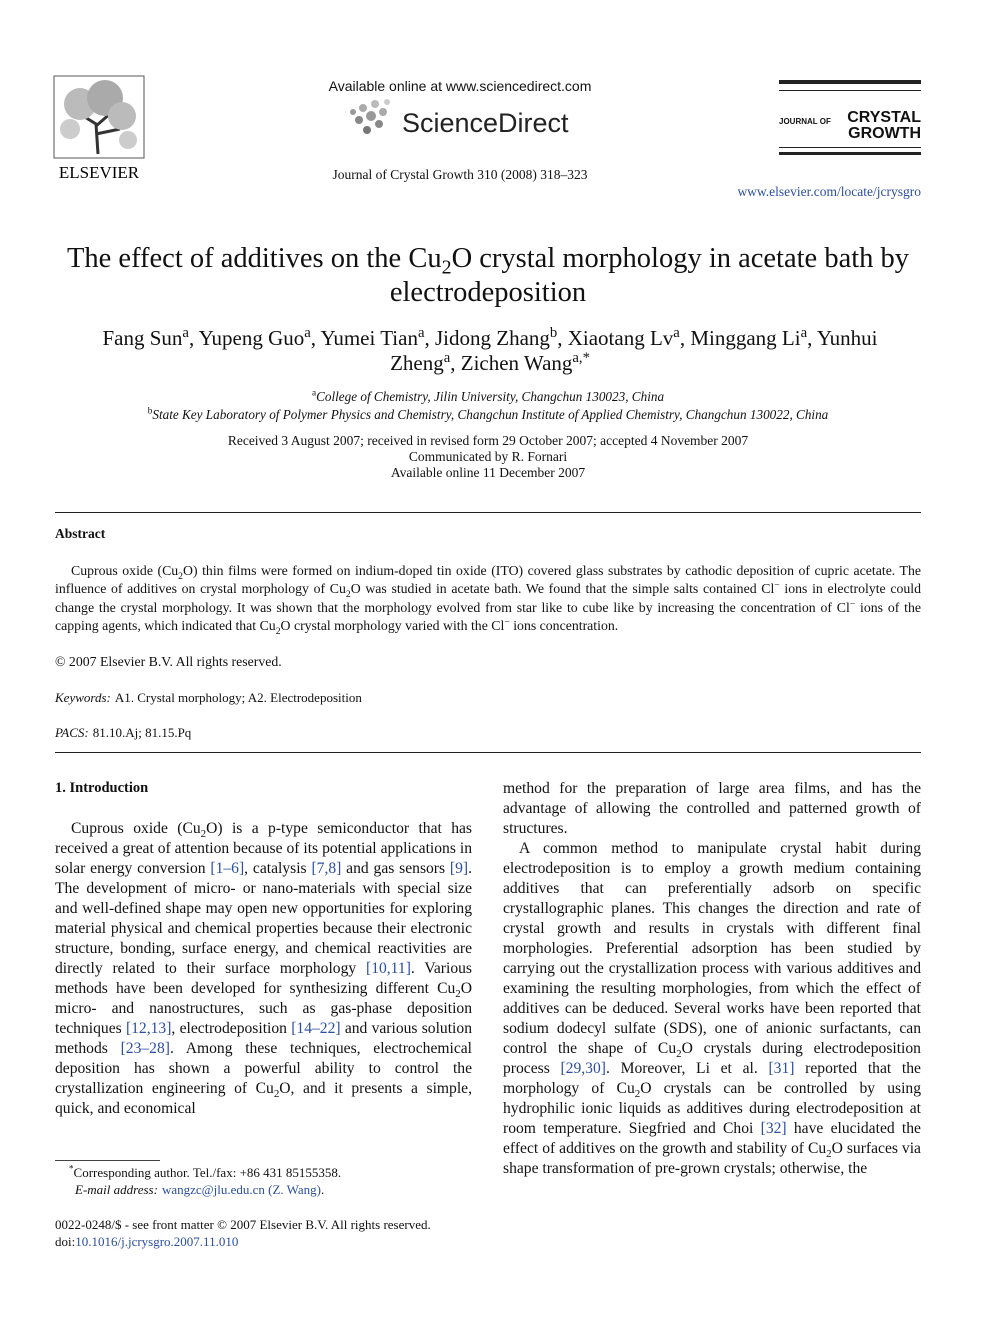 The image size is (992, 1323). Describe the element at coordinates (322, 1189) in the screenshot. I see `text-run: .` at that location.